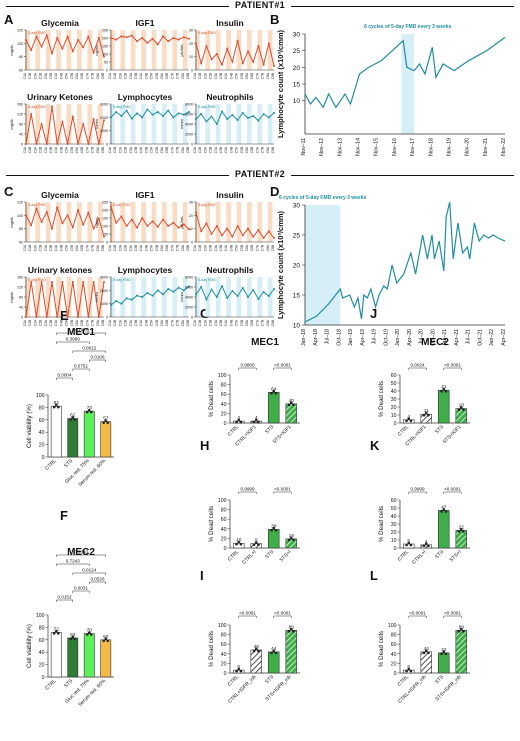 This screenshot has width=520, height=741. Describe the element at coordinates (207, 205) in the screenshot. I see `annotation-text: 5-day FMD` at that location.